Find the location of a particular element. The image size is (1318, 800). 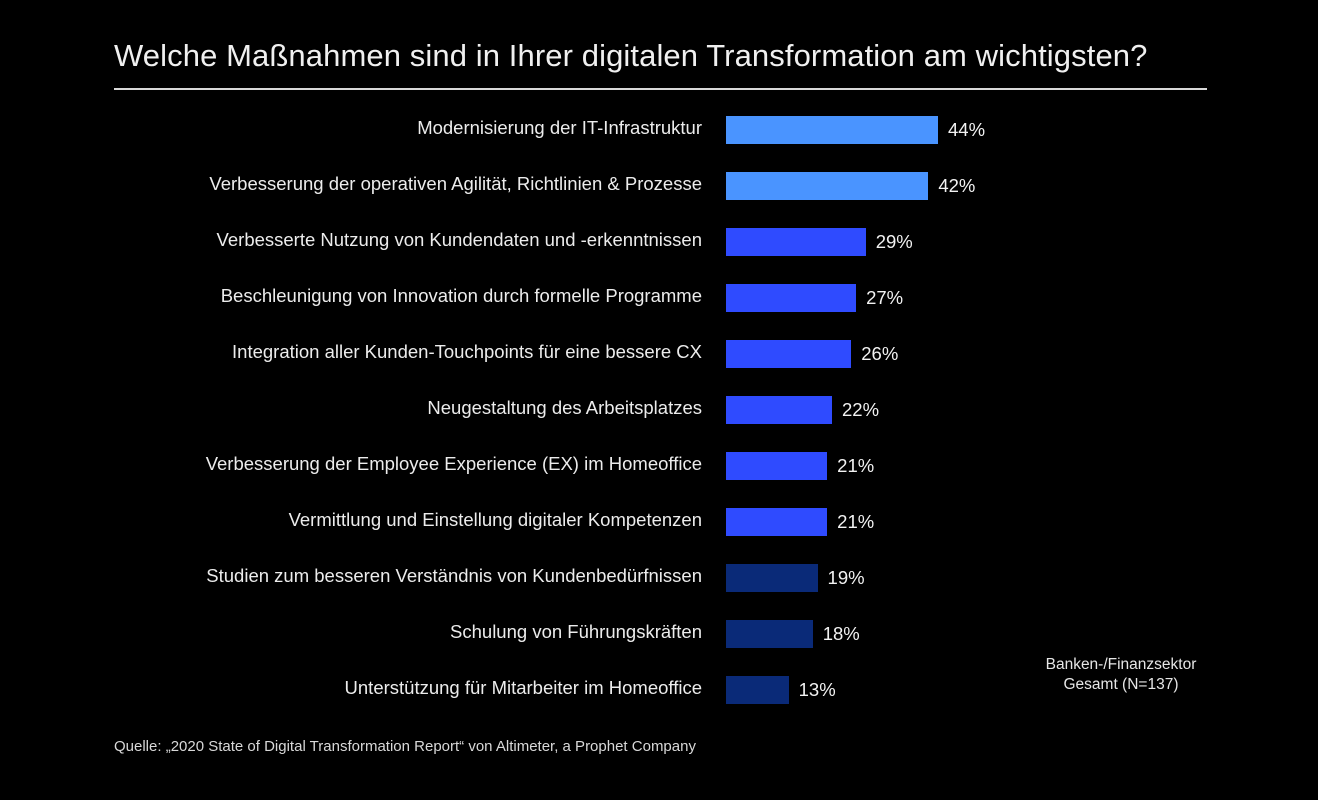

value-label: 42% is located at coordinates (957, 185).